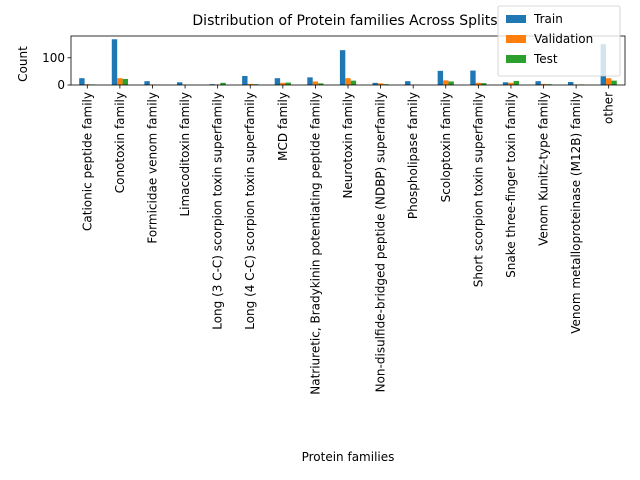 This screenshot has width=640, height=480. Describe the element at coordinates (516, 39) in the screenshot. I see `legend-swatch-validation` at that location.